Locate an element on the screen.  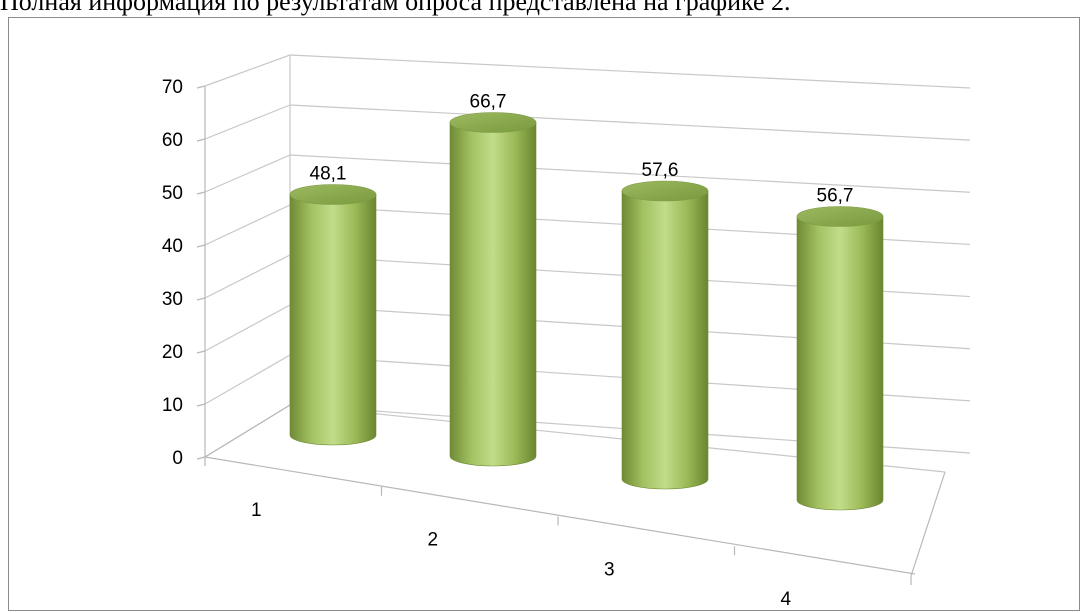
data-label: 57,6 is located at coordinates (660, 170).